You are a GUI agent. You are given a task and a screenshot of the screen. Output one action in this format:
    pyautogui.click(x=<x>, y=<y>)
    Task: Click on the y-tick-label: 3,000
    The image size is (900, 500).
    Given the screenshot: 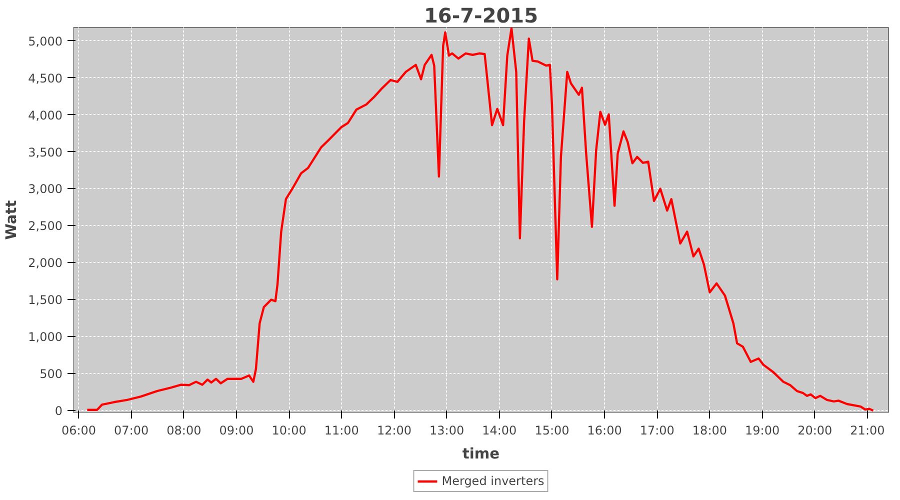 What is the action you would take?
    pyautogui.click(x=45, y=189)
    